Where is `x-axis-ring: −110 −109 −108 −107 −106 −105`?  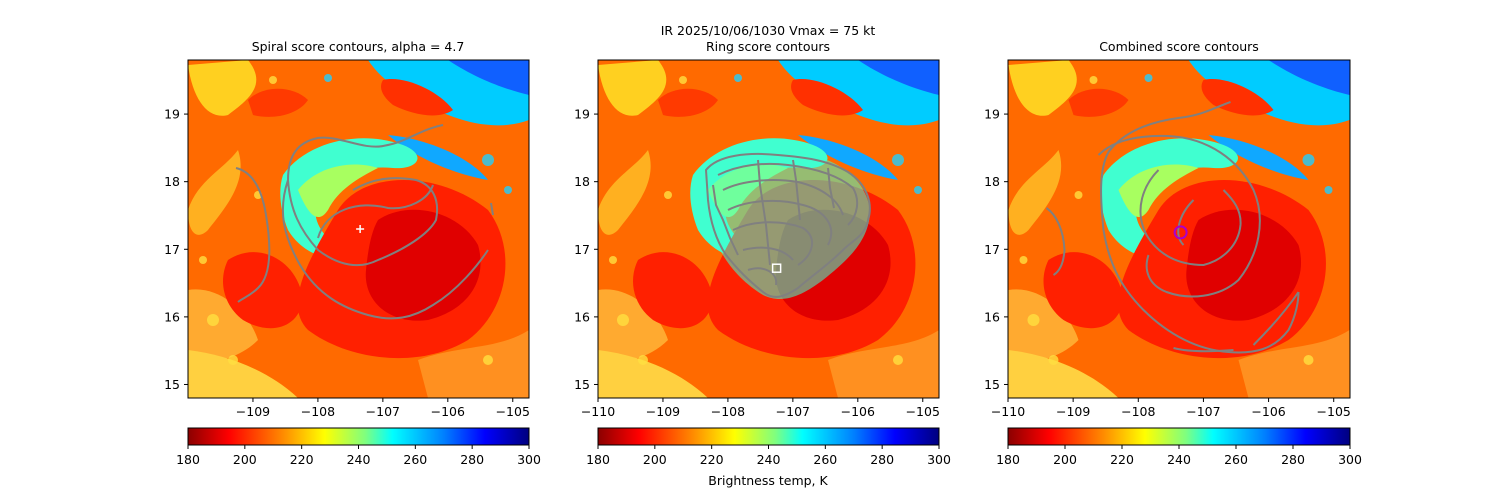 x-axis-ring: −110 −109 −108 −107 −106 −105 is located at coordinates (760, 408).